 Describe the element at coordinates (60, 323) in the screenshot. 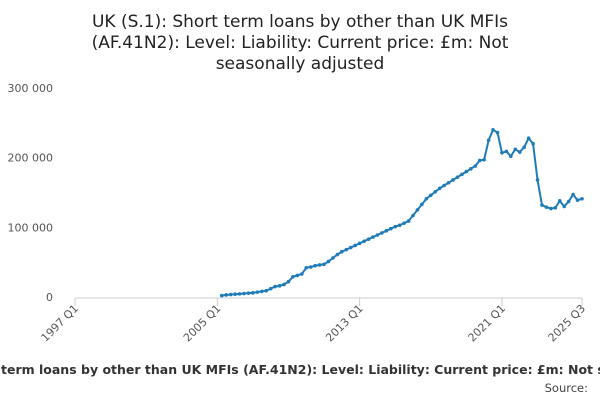

I see `x-tick-label: 1997 Q1` at that location.